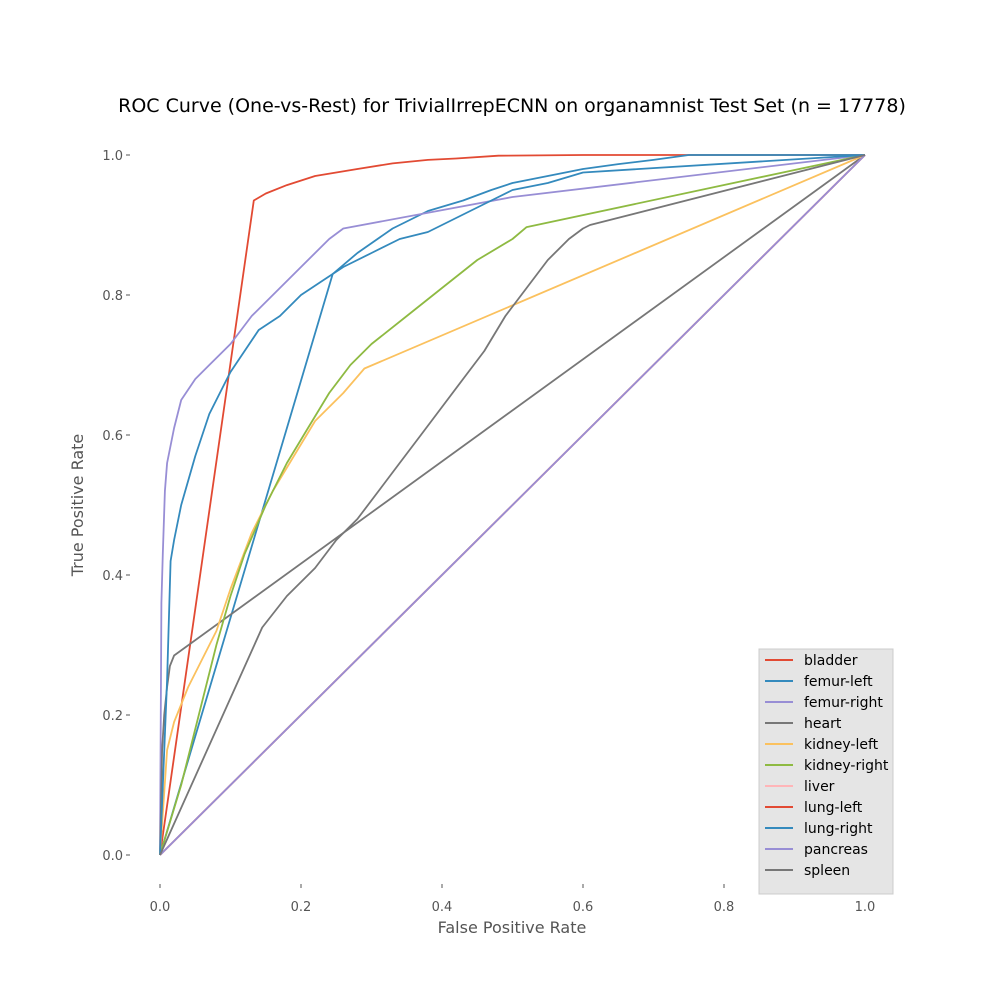  I want to click on y-tick-label: 0.6, so click(112, 436).